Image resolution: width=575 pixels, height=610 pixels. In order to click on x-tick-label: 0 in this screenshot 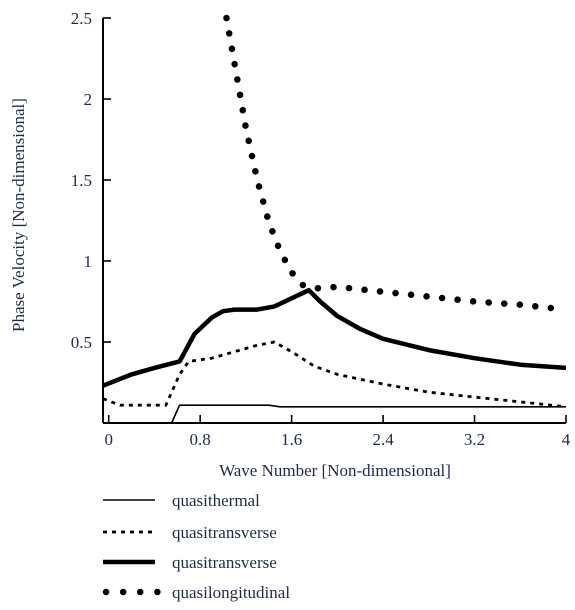, I will do `click(108, 439)`.